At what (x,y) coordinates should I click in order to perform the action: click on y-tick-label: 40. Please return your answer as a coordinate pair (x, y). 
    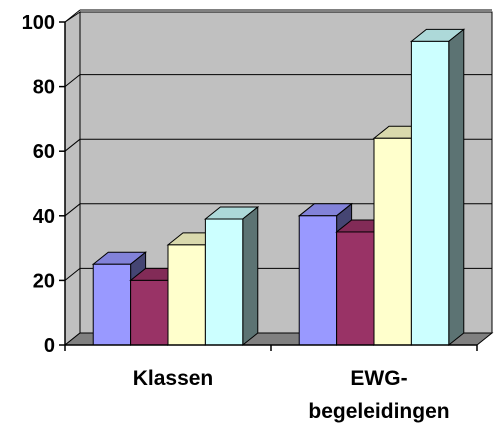
    Looking at the image, I should click on (44, 217).